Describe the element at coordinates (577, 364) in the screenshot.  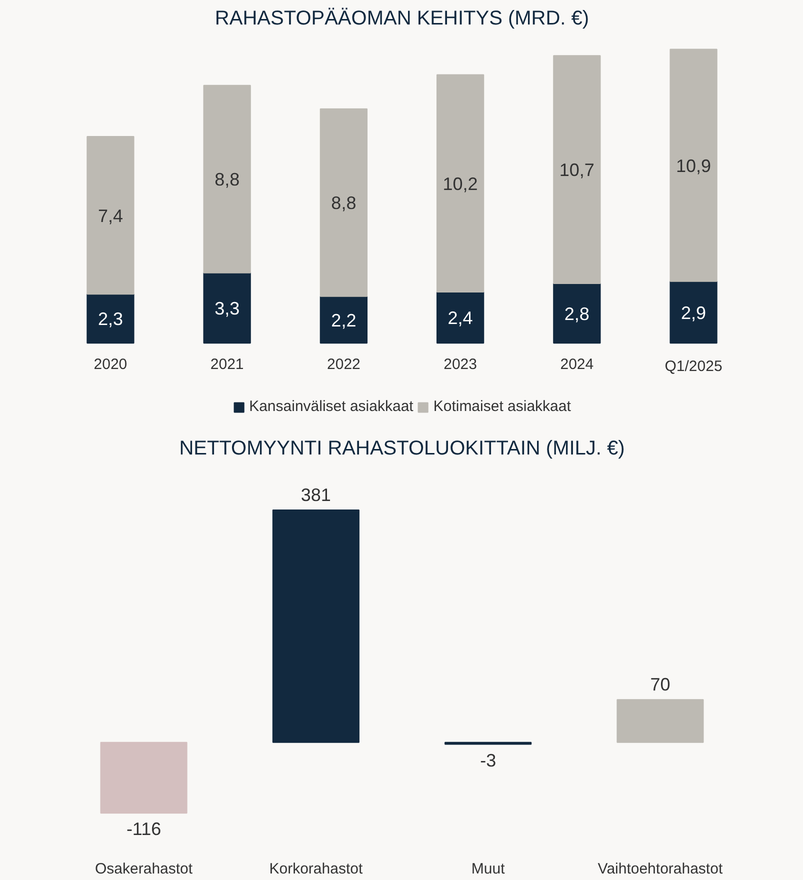
I see `x-tick-label: 2024` at that location.